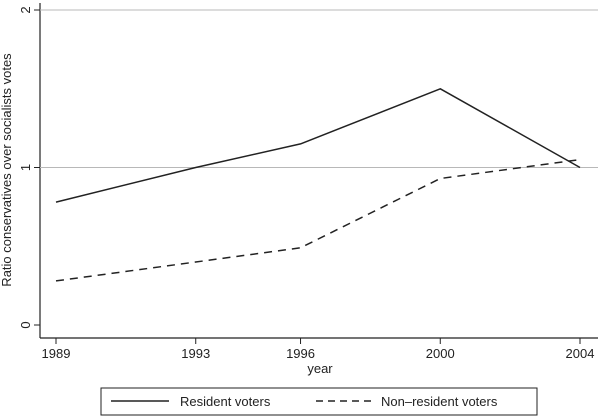 The image size is (598, 418). I want to click on x-tick-label-2000: 2000, so click(440, 353).